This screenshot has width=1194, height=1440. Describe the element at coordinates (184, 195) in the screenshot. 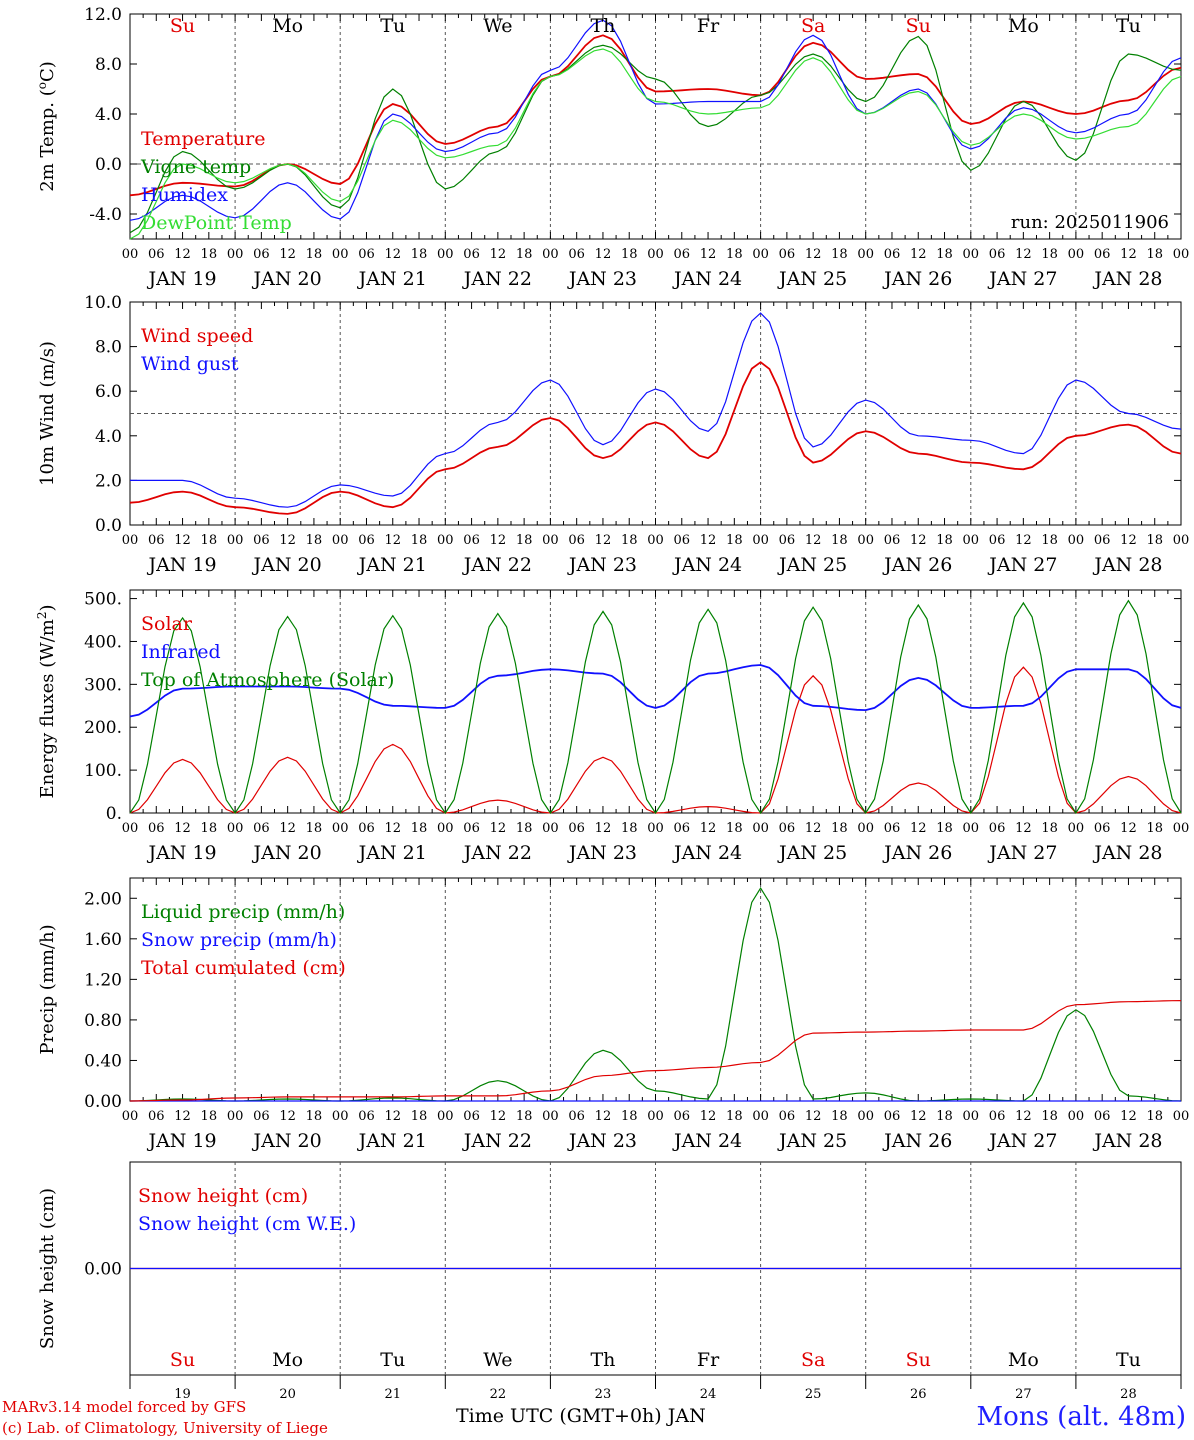

I see `legend-entry: Humidex` at that location.